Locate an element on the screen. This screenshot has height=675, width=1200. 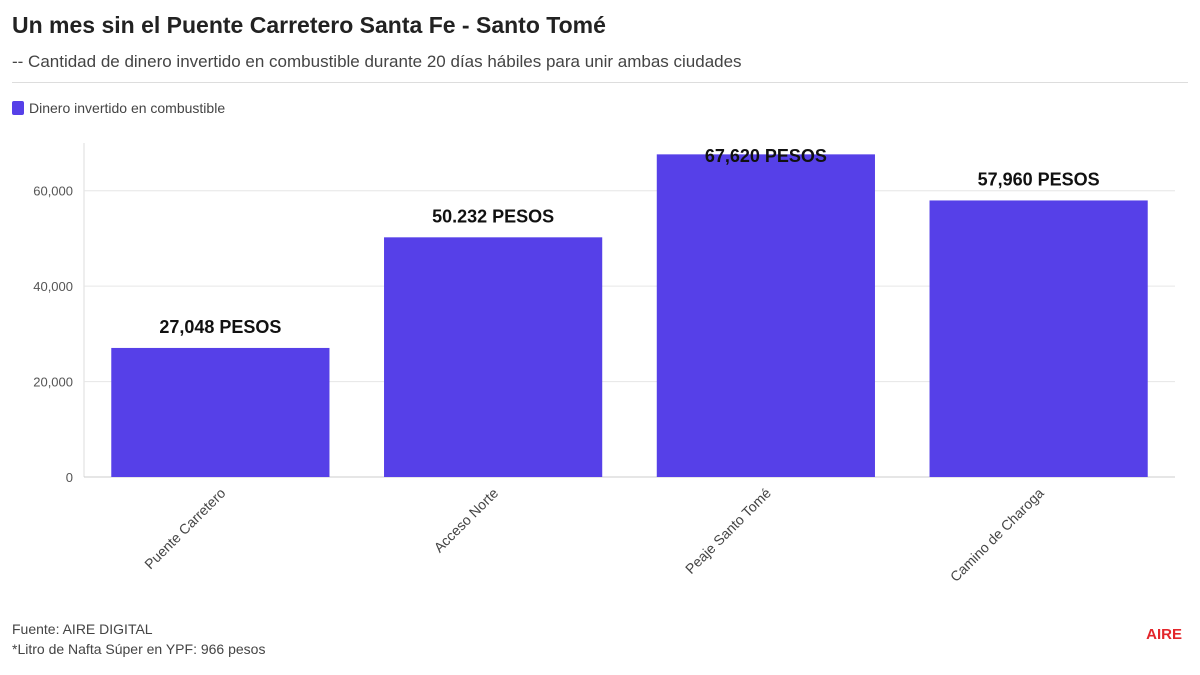
category-label: Peaje Santo Tomé is located at coordinates (728, 531).